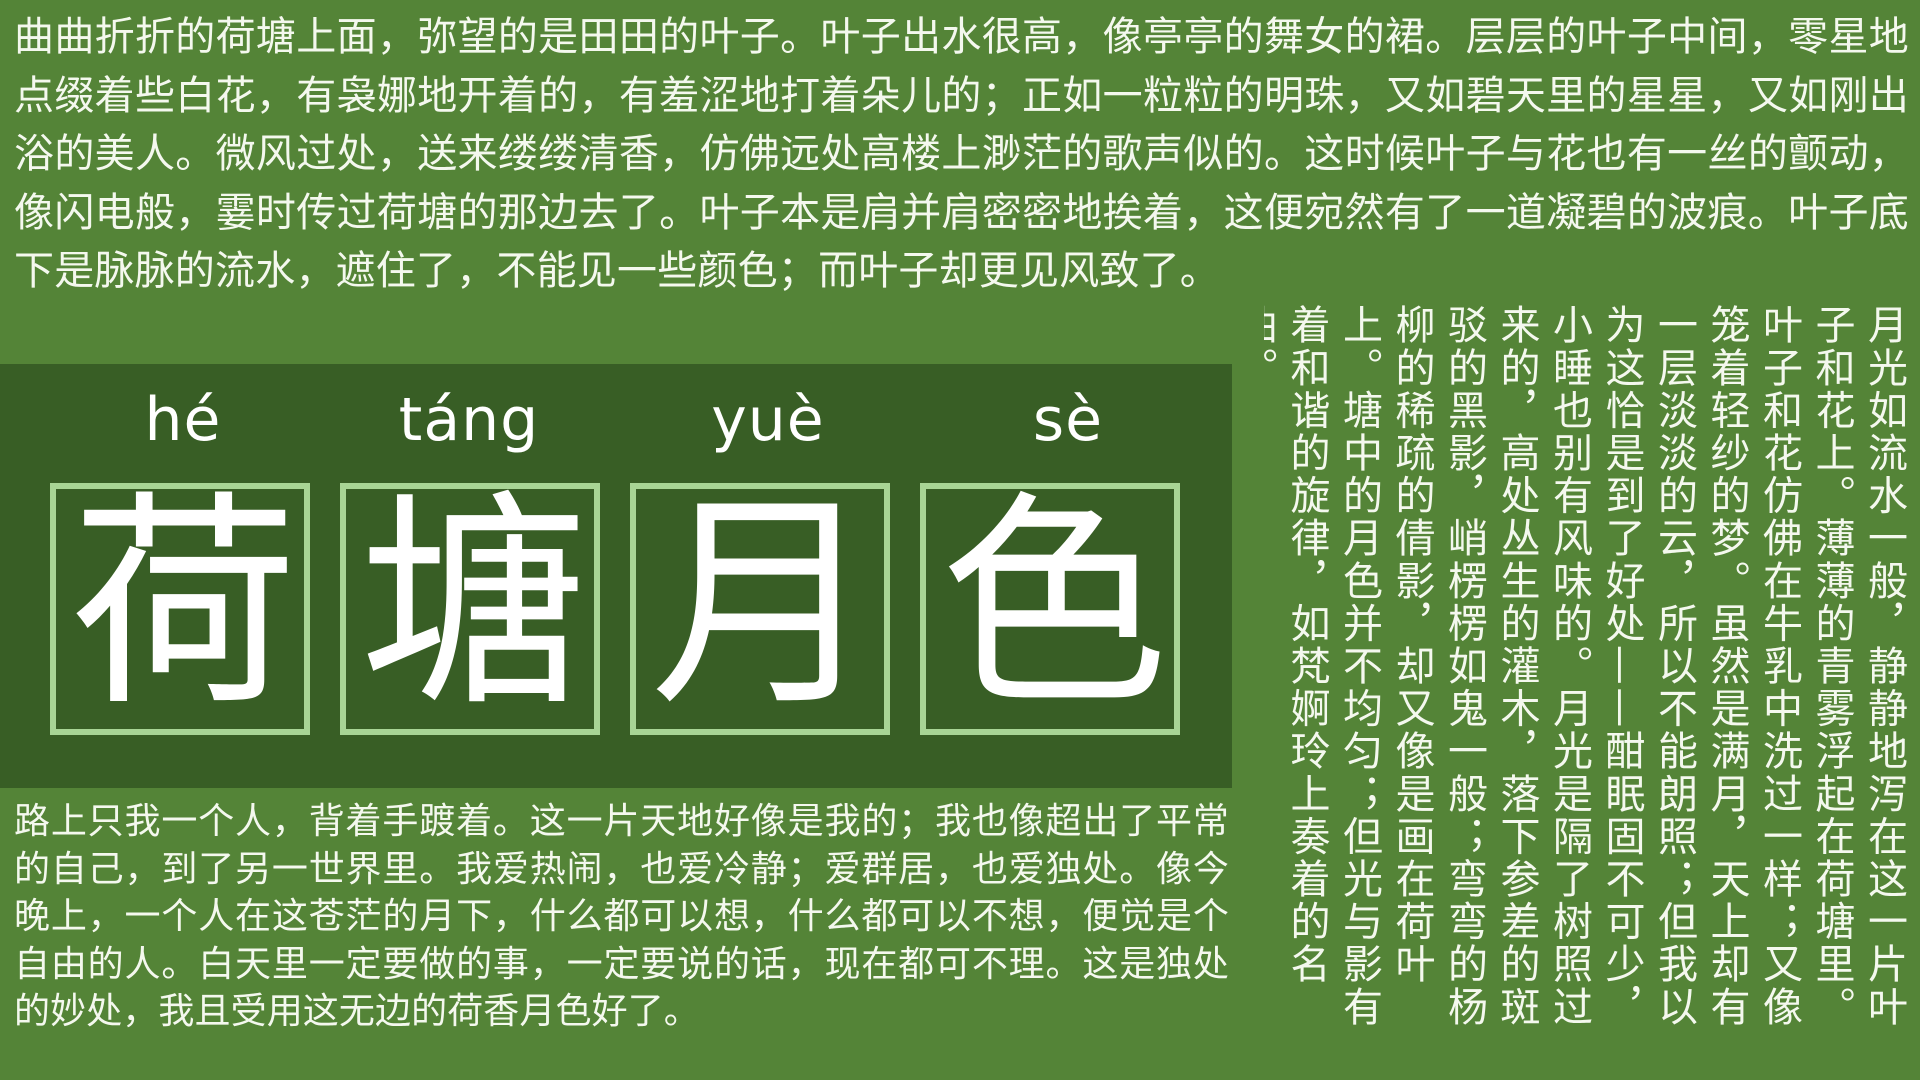 The height and width of the screenshot is (1080, 1920). I want to click on title-char-se: 色, so click(1054, 604).